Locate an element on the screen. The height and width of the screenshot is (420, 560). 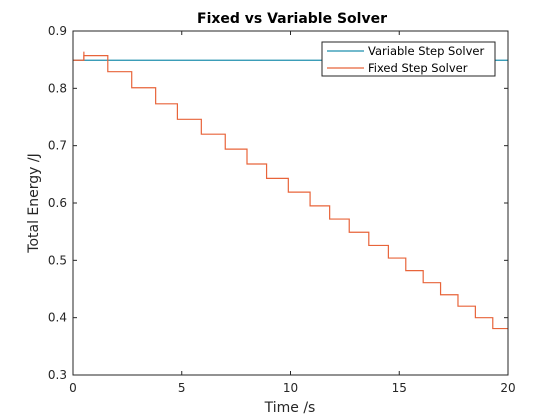
x-tick-label: 0 is located at coordinates (73, 388).